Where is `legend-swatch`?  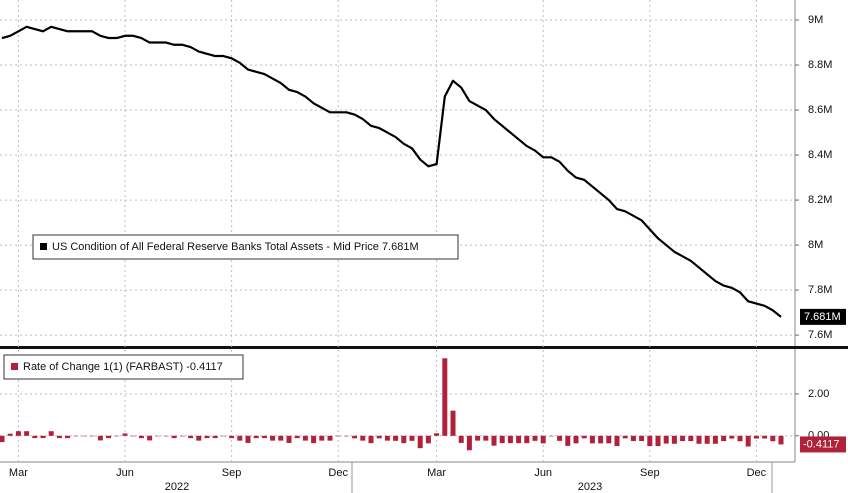 legend-swatch is located at coordinates (14, 366).